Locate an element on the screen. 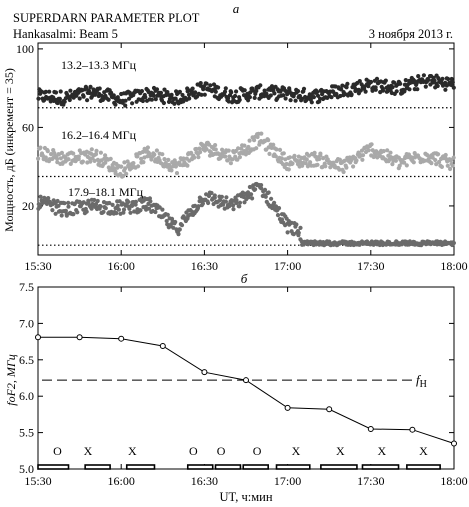 This screenshot has width=469, height=507. x-tick-label: 17:30 is located at coordinates (370, 266).